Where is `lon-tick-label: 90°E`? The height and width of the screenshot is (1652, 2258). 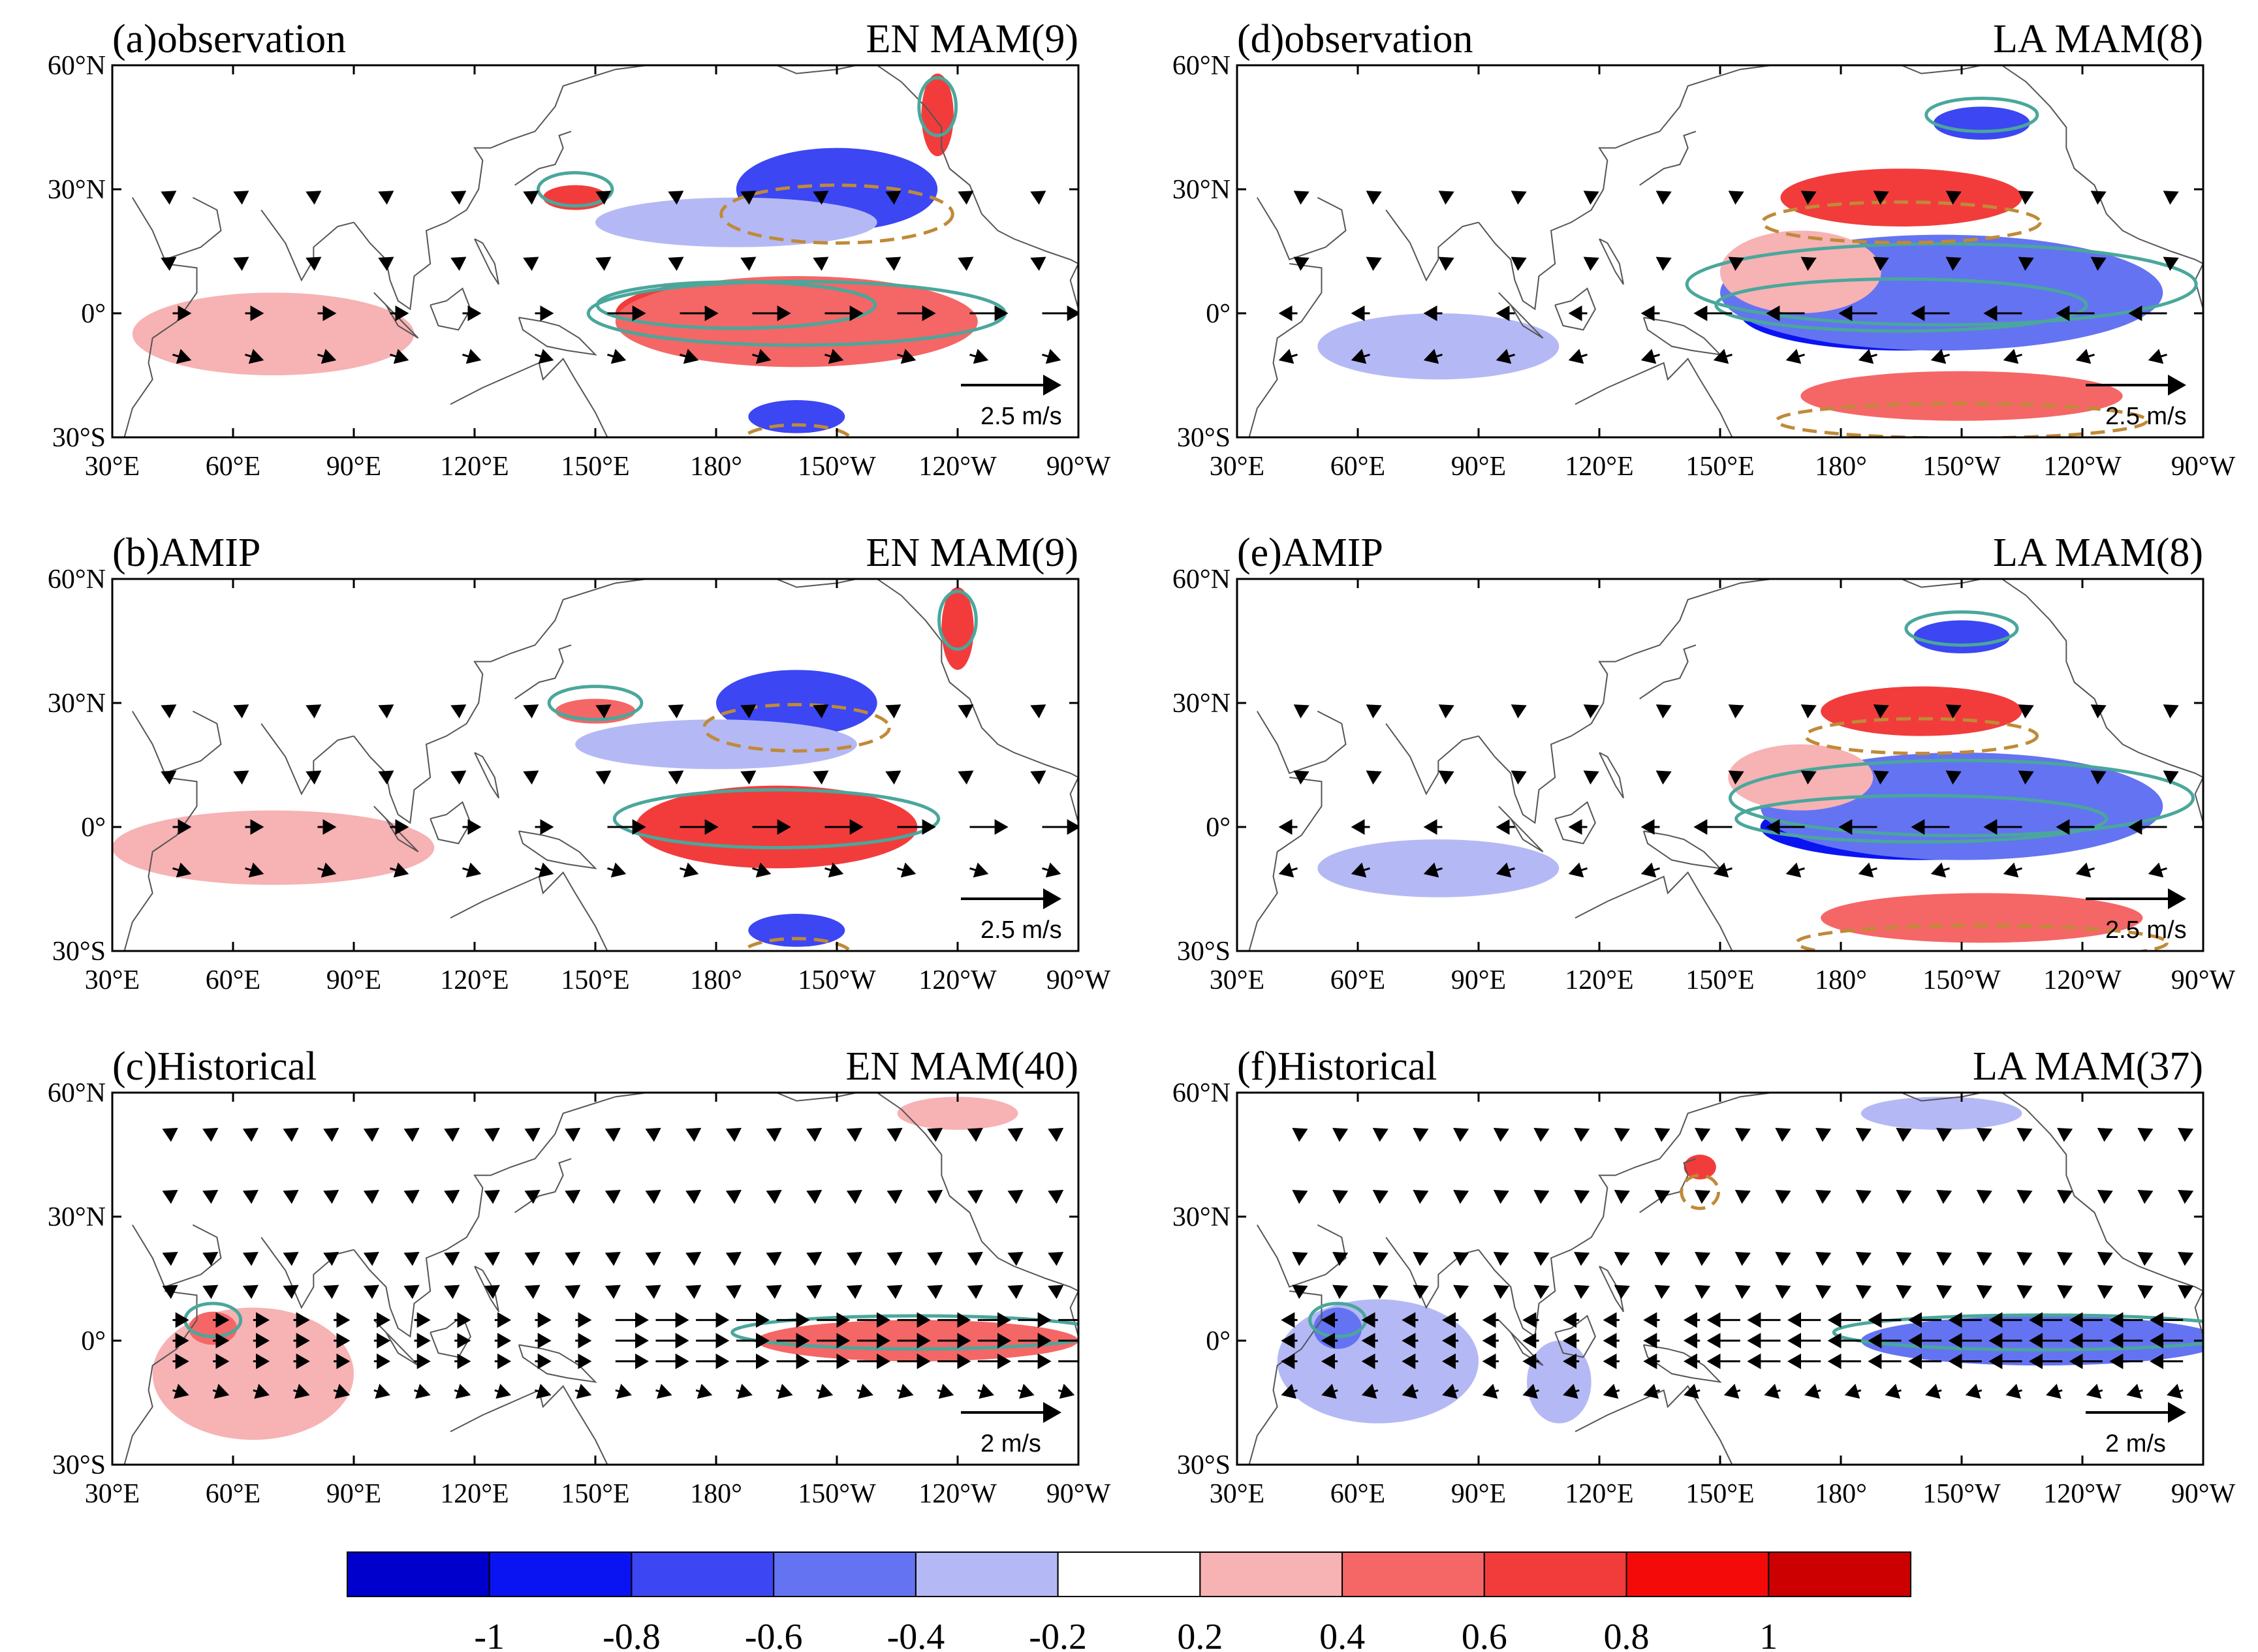 lon-tick-label: 90°E is located at coordinates (353, 467).